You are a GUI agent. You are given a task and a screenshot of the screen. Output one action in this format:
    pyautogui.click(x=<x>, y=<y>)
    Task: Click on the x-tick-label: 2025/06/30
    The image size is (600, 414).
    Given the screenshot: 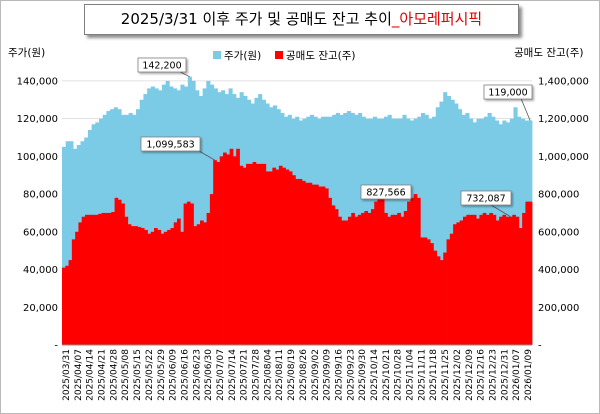 What is the action you would take?
    pyautogui.click(x=209, y=375)
    